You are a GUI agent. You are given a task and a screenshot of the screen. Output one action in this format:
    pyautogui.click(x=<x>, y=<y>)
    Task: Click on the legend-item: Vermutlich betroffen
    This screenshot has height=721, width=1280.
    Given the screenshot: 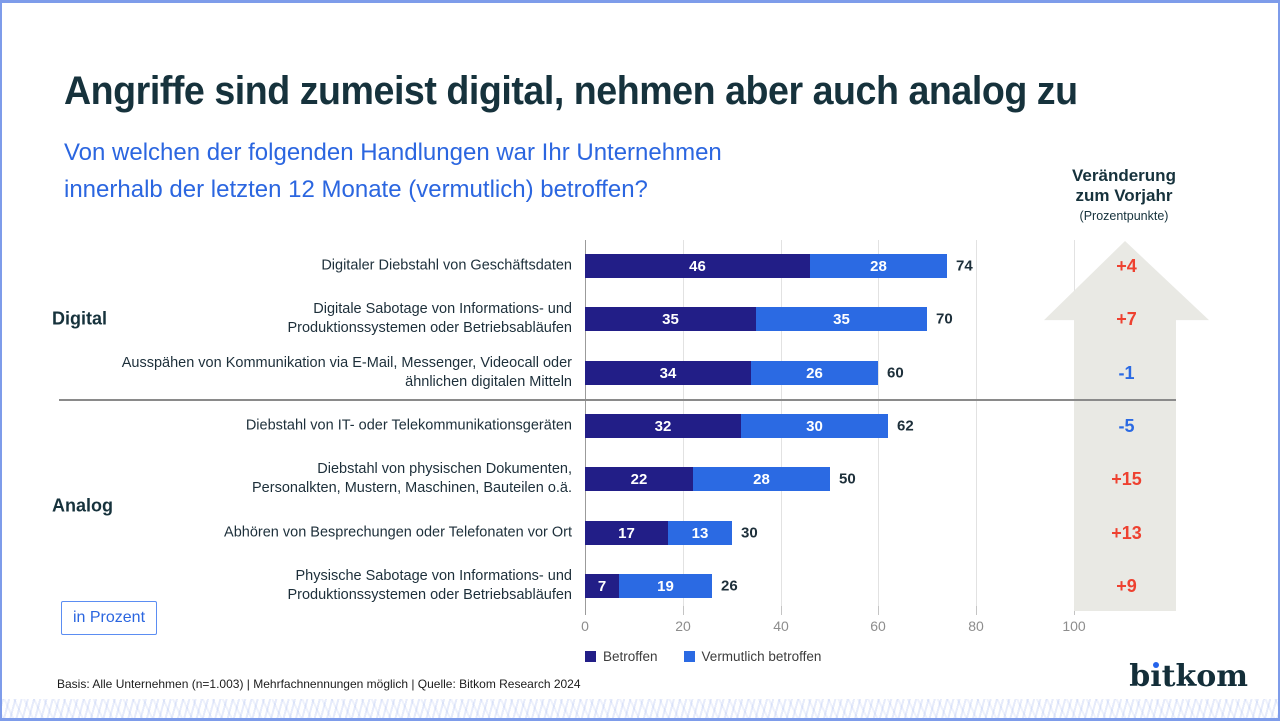 What is the action you would take?
    pyautogui.click(x=752, y=656)
    